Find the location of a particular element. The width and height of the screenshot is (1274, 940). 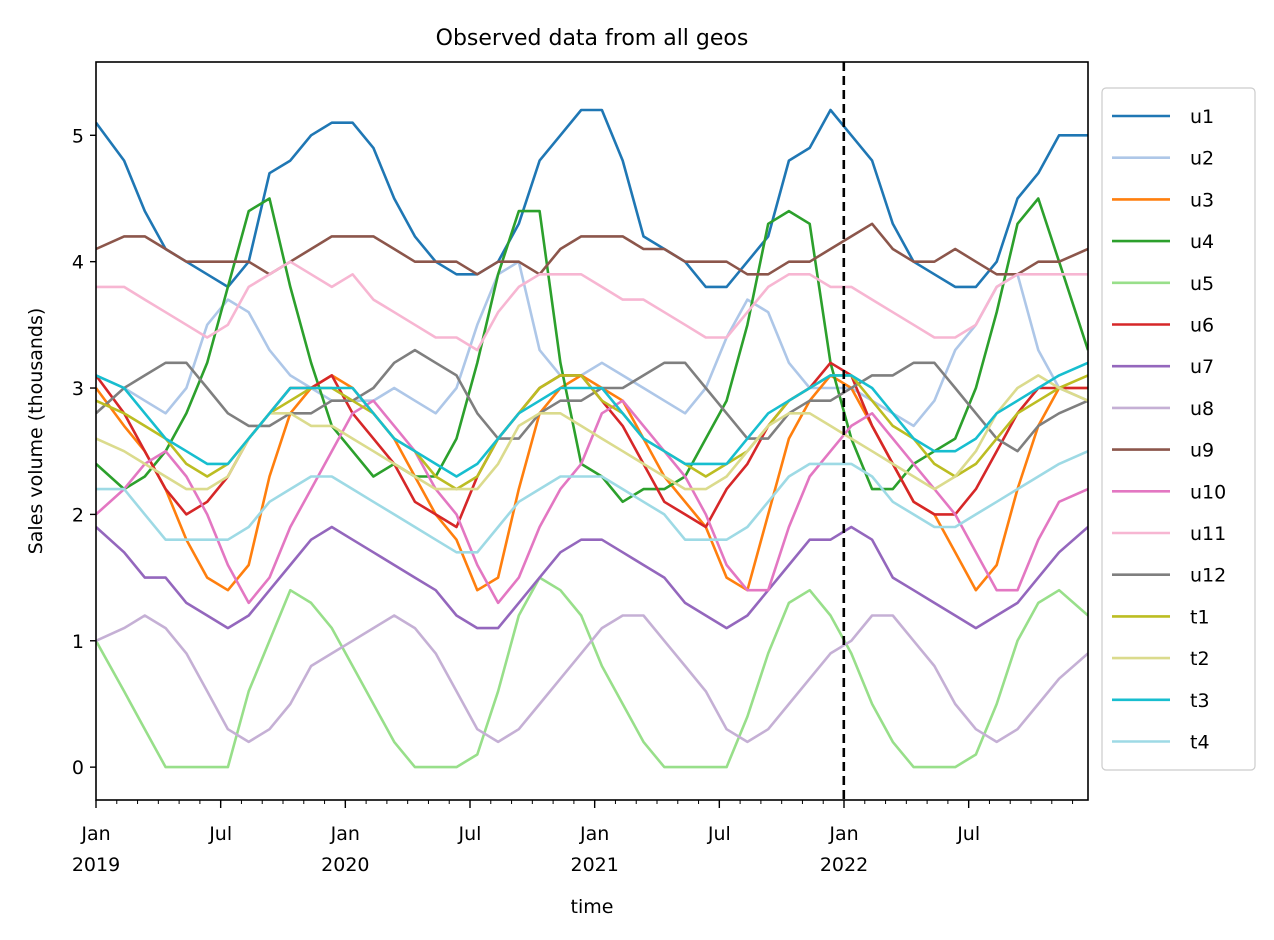

y-tick-label: 2 is located at coordinates (78, 515).